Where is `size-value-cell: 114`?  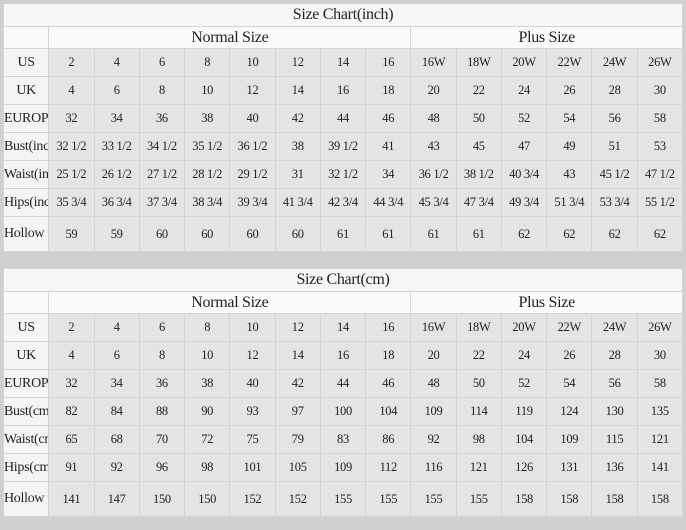 size-value-cell: 114 is located at coordinates (478, 411).